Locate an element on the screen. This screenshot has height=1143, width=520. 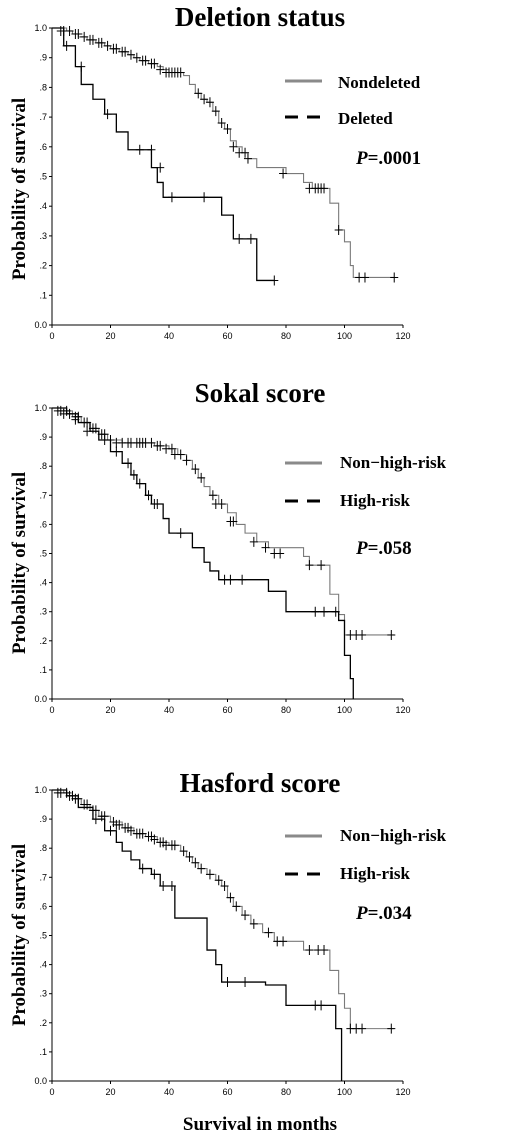
chart-title: Deletion status is located at coordinates (260, 17).